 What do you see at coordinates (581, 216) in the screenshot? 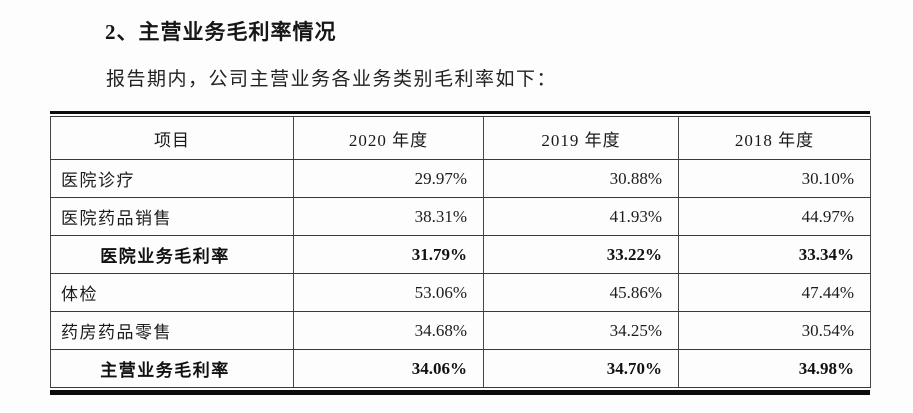
I see `value-cell-2019: 41.93%` at bounding box center [581, 216].